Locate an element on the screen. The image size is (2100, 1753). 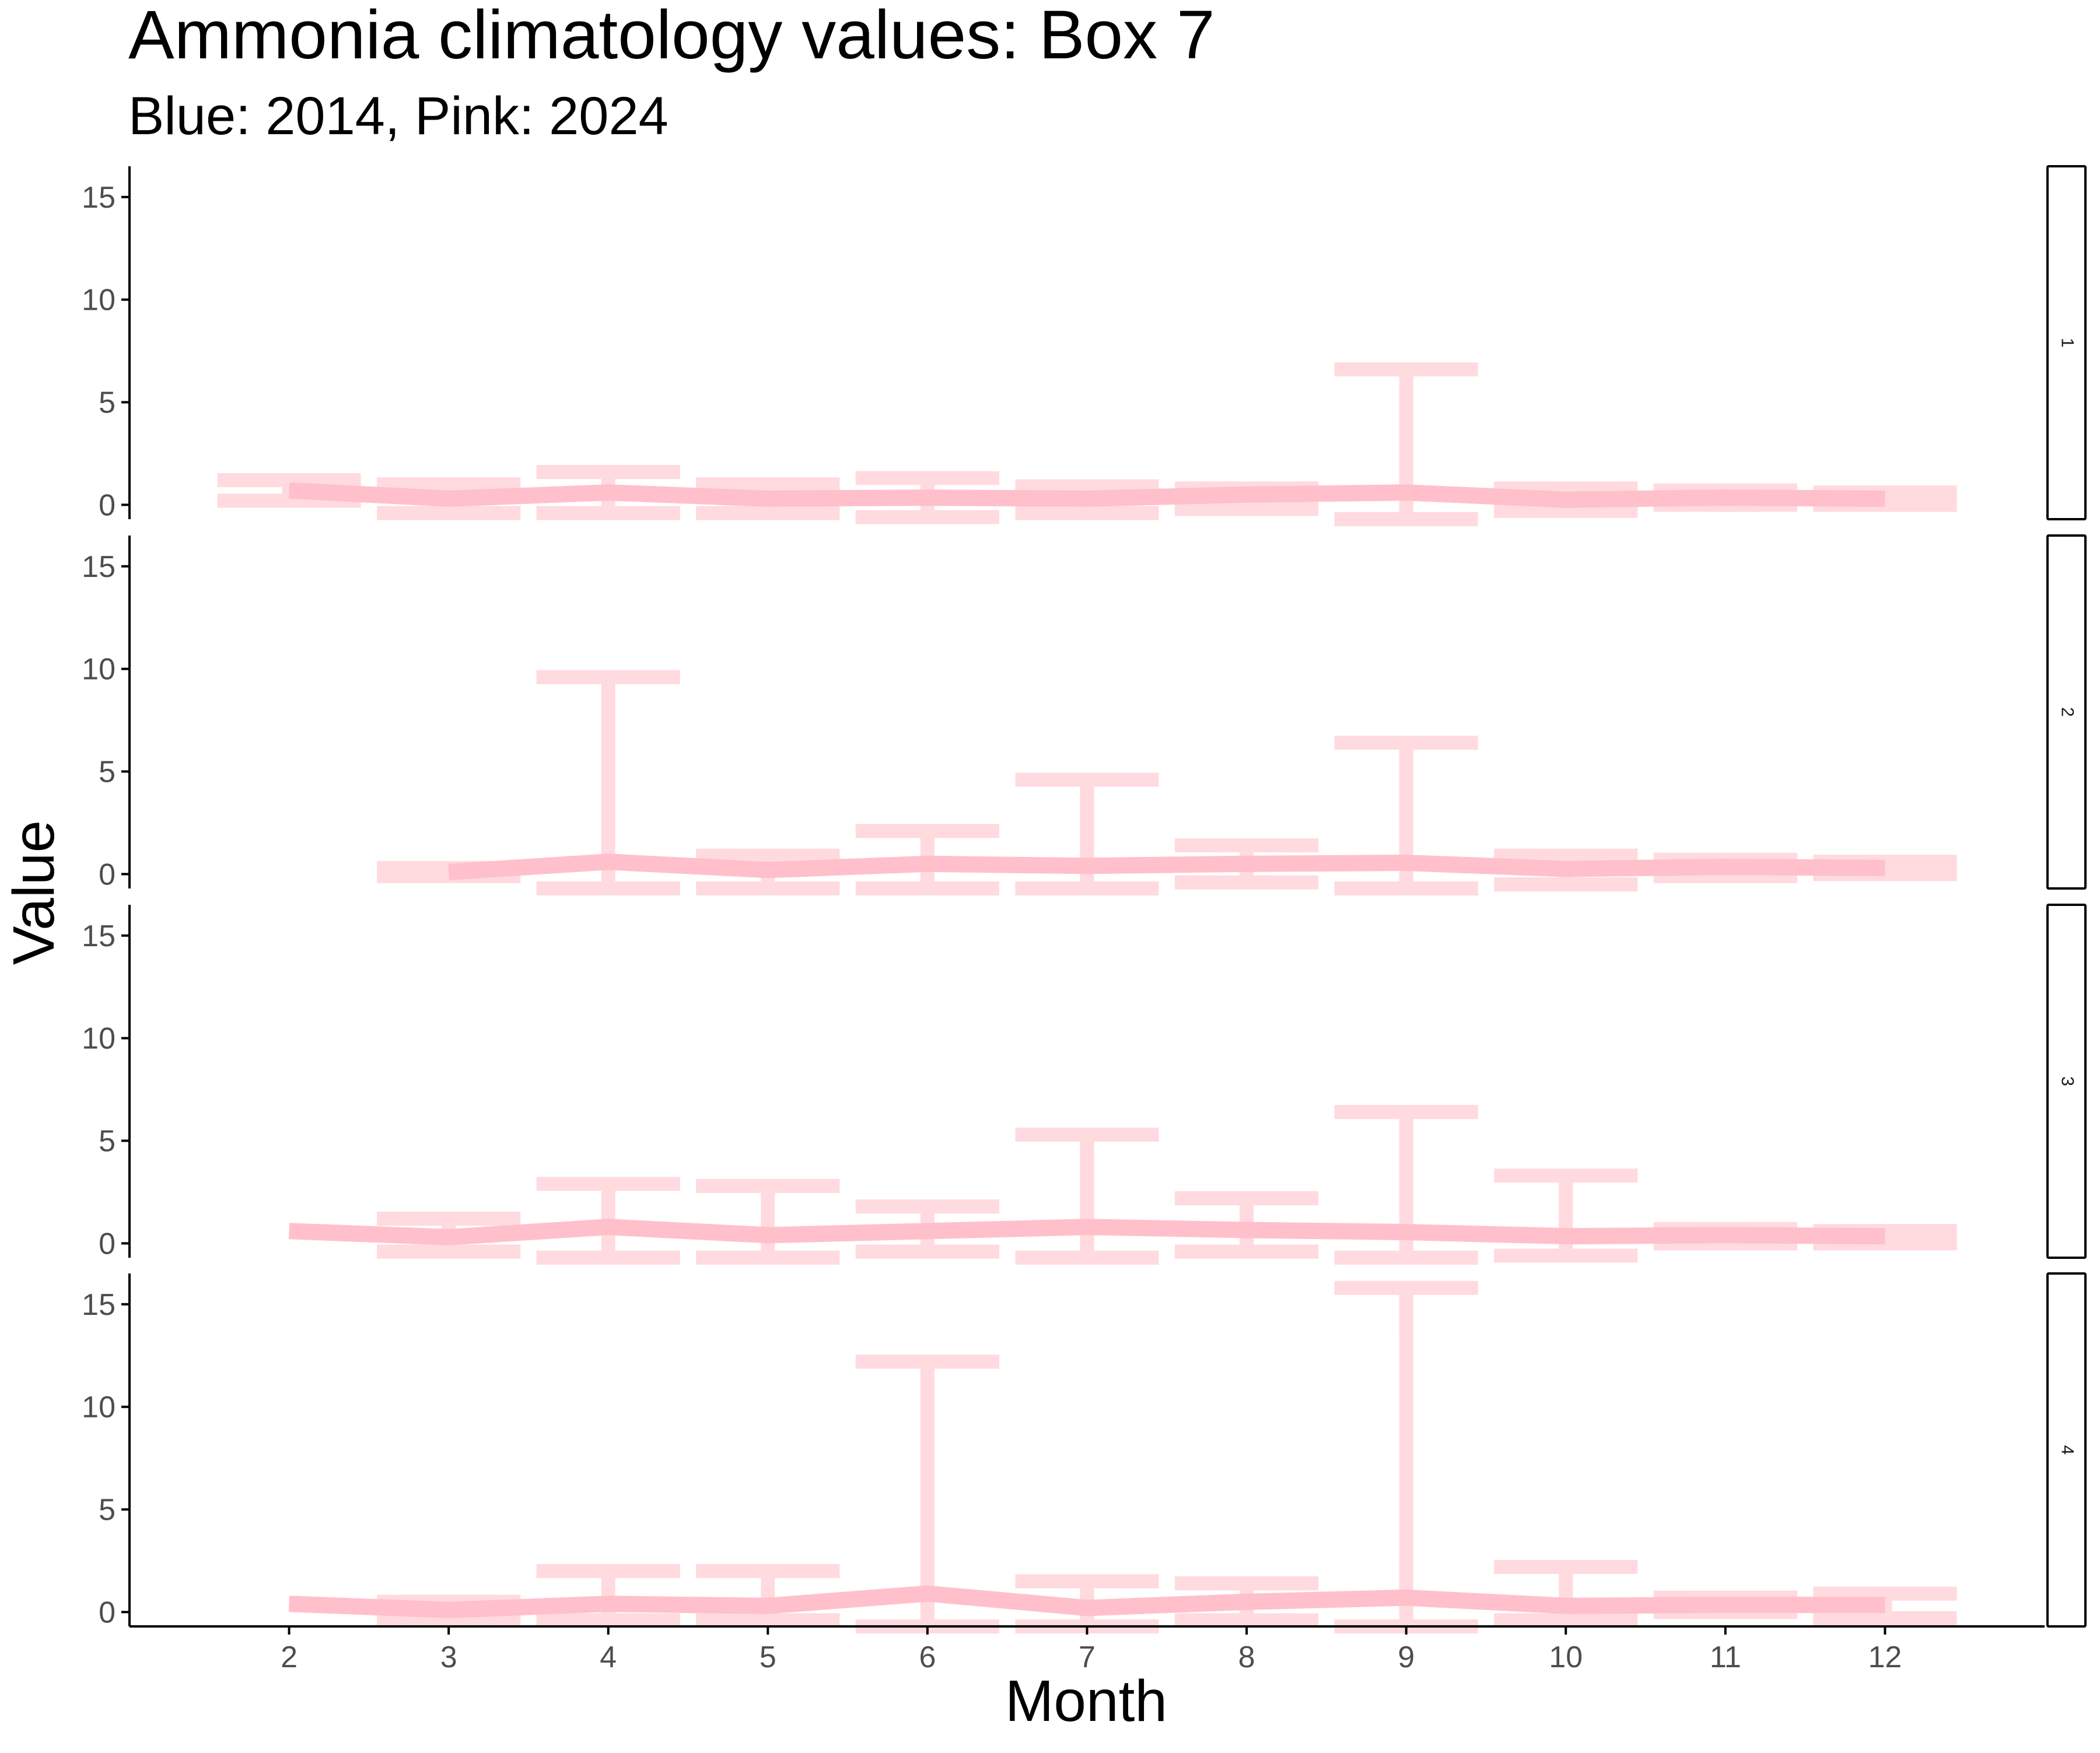
x-axis: 2 3 4 5 6 7 8 9 10 11 12 is located at coordinates (1087, 1649).